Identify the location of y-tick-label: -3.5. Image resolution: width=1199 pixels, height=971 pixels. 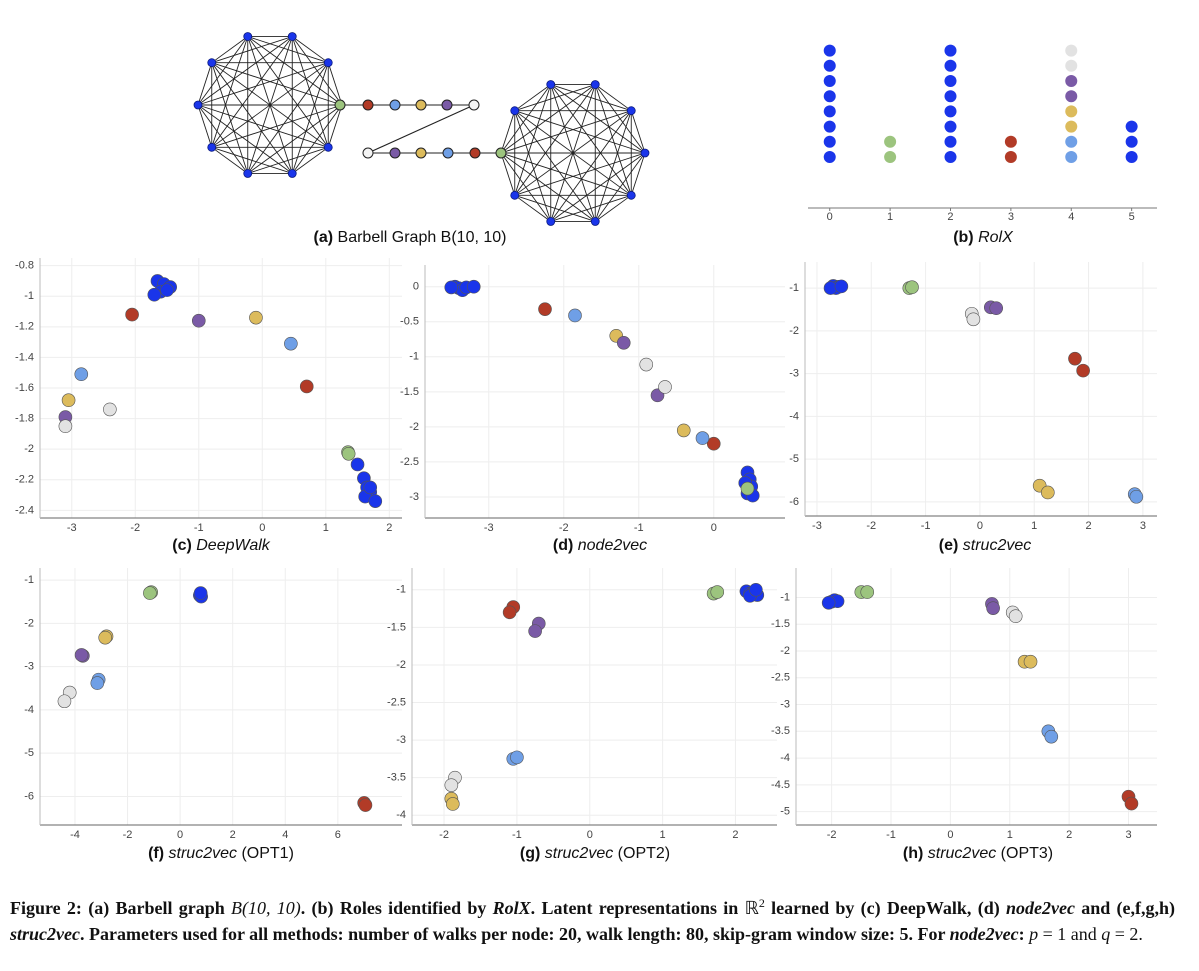
(780, 731).